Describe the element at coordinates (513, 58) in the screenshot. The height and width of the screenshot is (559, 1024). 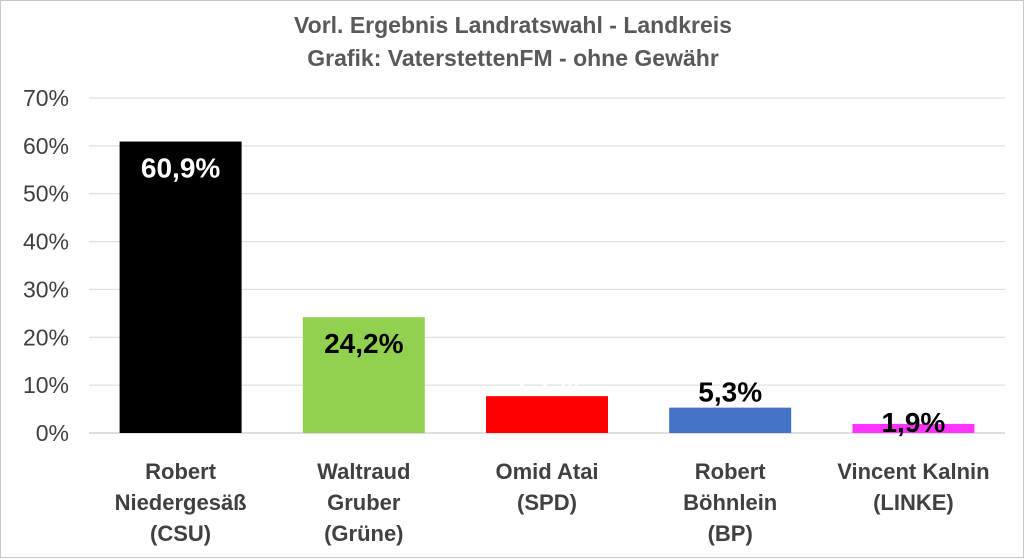
I see `chart-subtitle: Grafik: VaterstettenFM - ohne Gewähr` at that location.